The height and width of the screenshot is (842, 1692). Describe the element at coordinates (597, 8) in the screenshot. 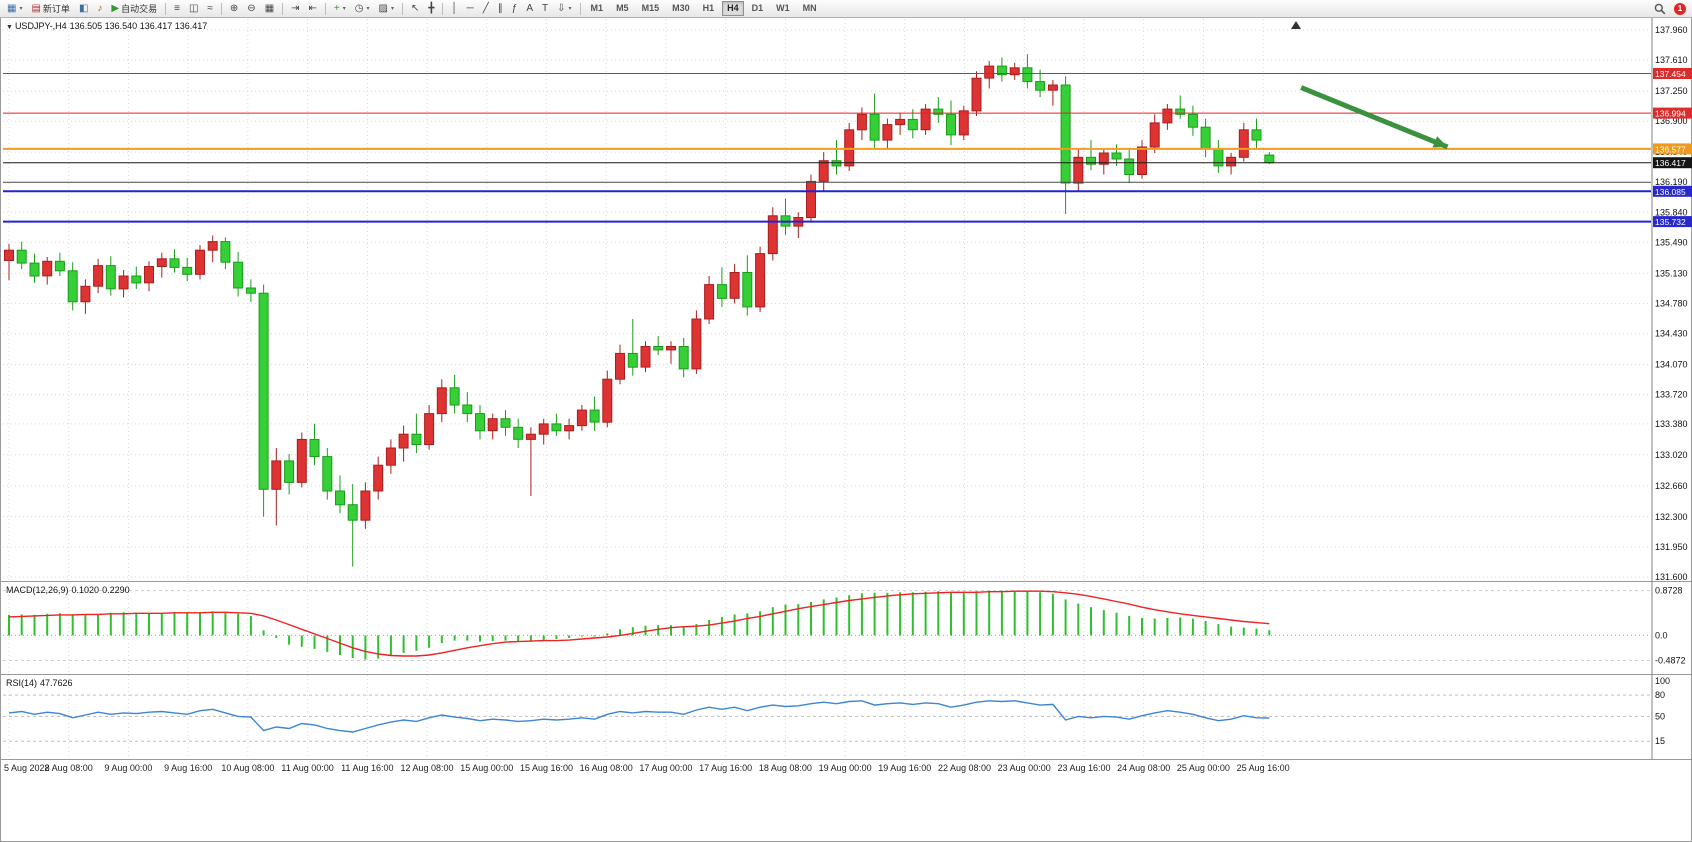

I see `timeframe-m1-button: M1` at that location.